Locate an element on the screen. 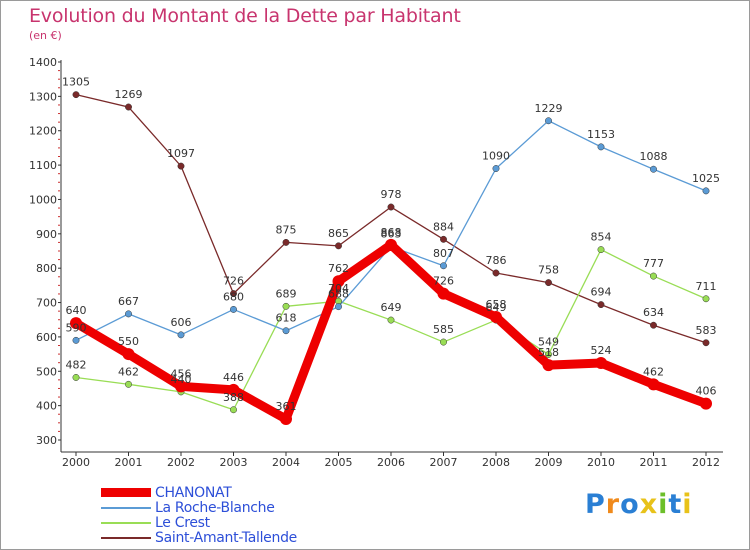  x-tick-label: 2012 is located at coordinates (706, 462).